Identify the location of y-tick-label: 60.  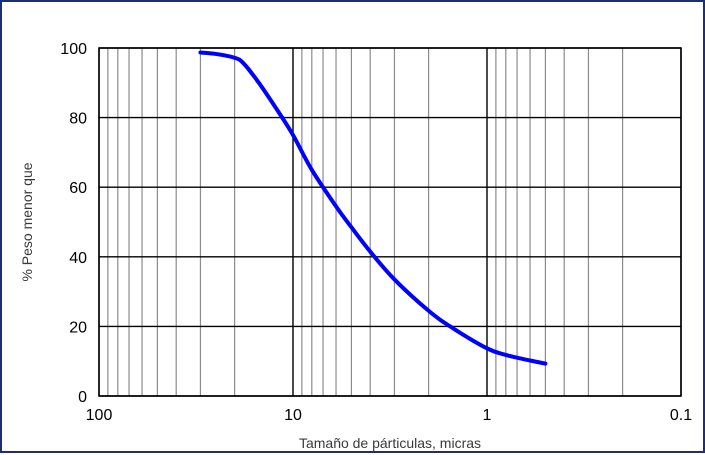
(78, 188).